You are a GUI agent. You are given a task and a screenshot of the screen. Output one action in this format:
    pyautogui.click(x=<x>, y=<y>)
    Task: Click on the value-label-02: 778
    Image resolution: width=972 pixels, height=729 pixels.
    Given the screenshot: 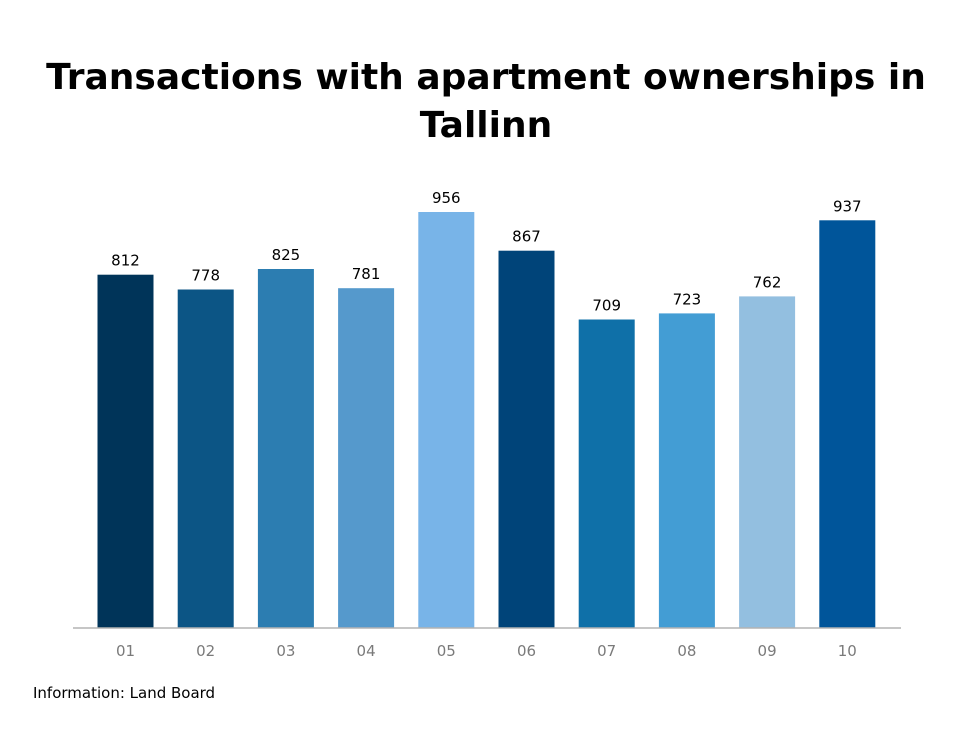 What is the action you would take?
    pyautogui.click(x=205, y=276)
    